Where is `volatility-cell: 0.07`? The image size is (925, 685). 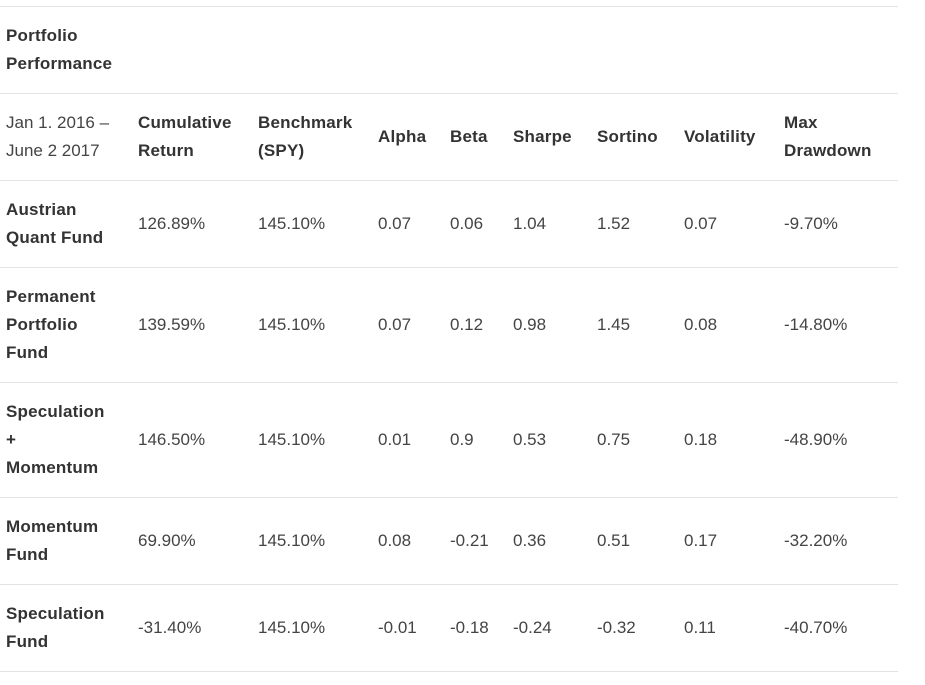 volatility-cell: 0.07 is located at coordinates (701, 223).